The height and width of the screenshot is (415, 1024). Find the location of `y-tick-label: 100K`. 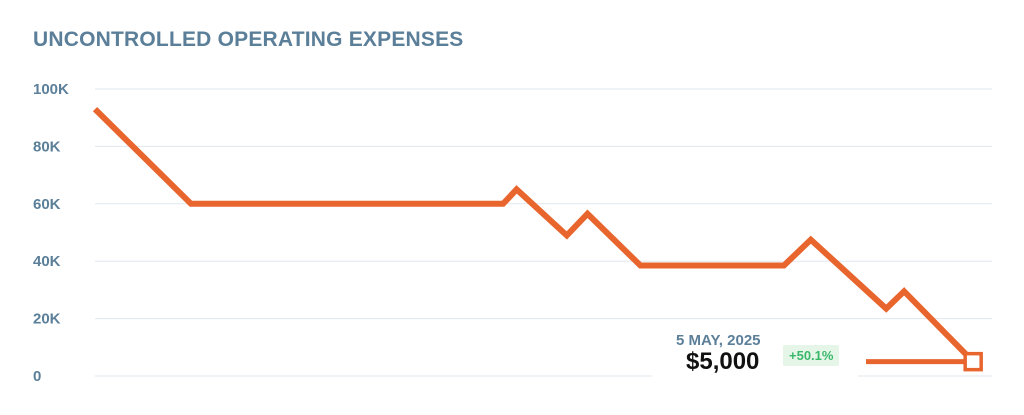

y-tick-label: 100K is located at coordinates (51, 89).